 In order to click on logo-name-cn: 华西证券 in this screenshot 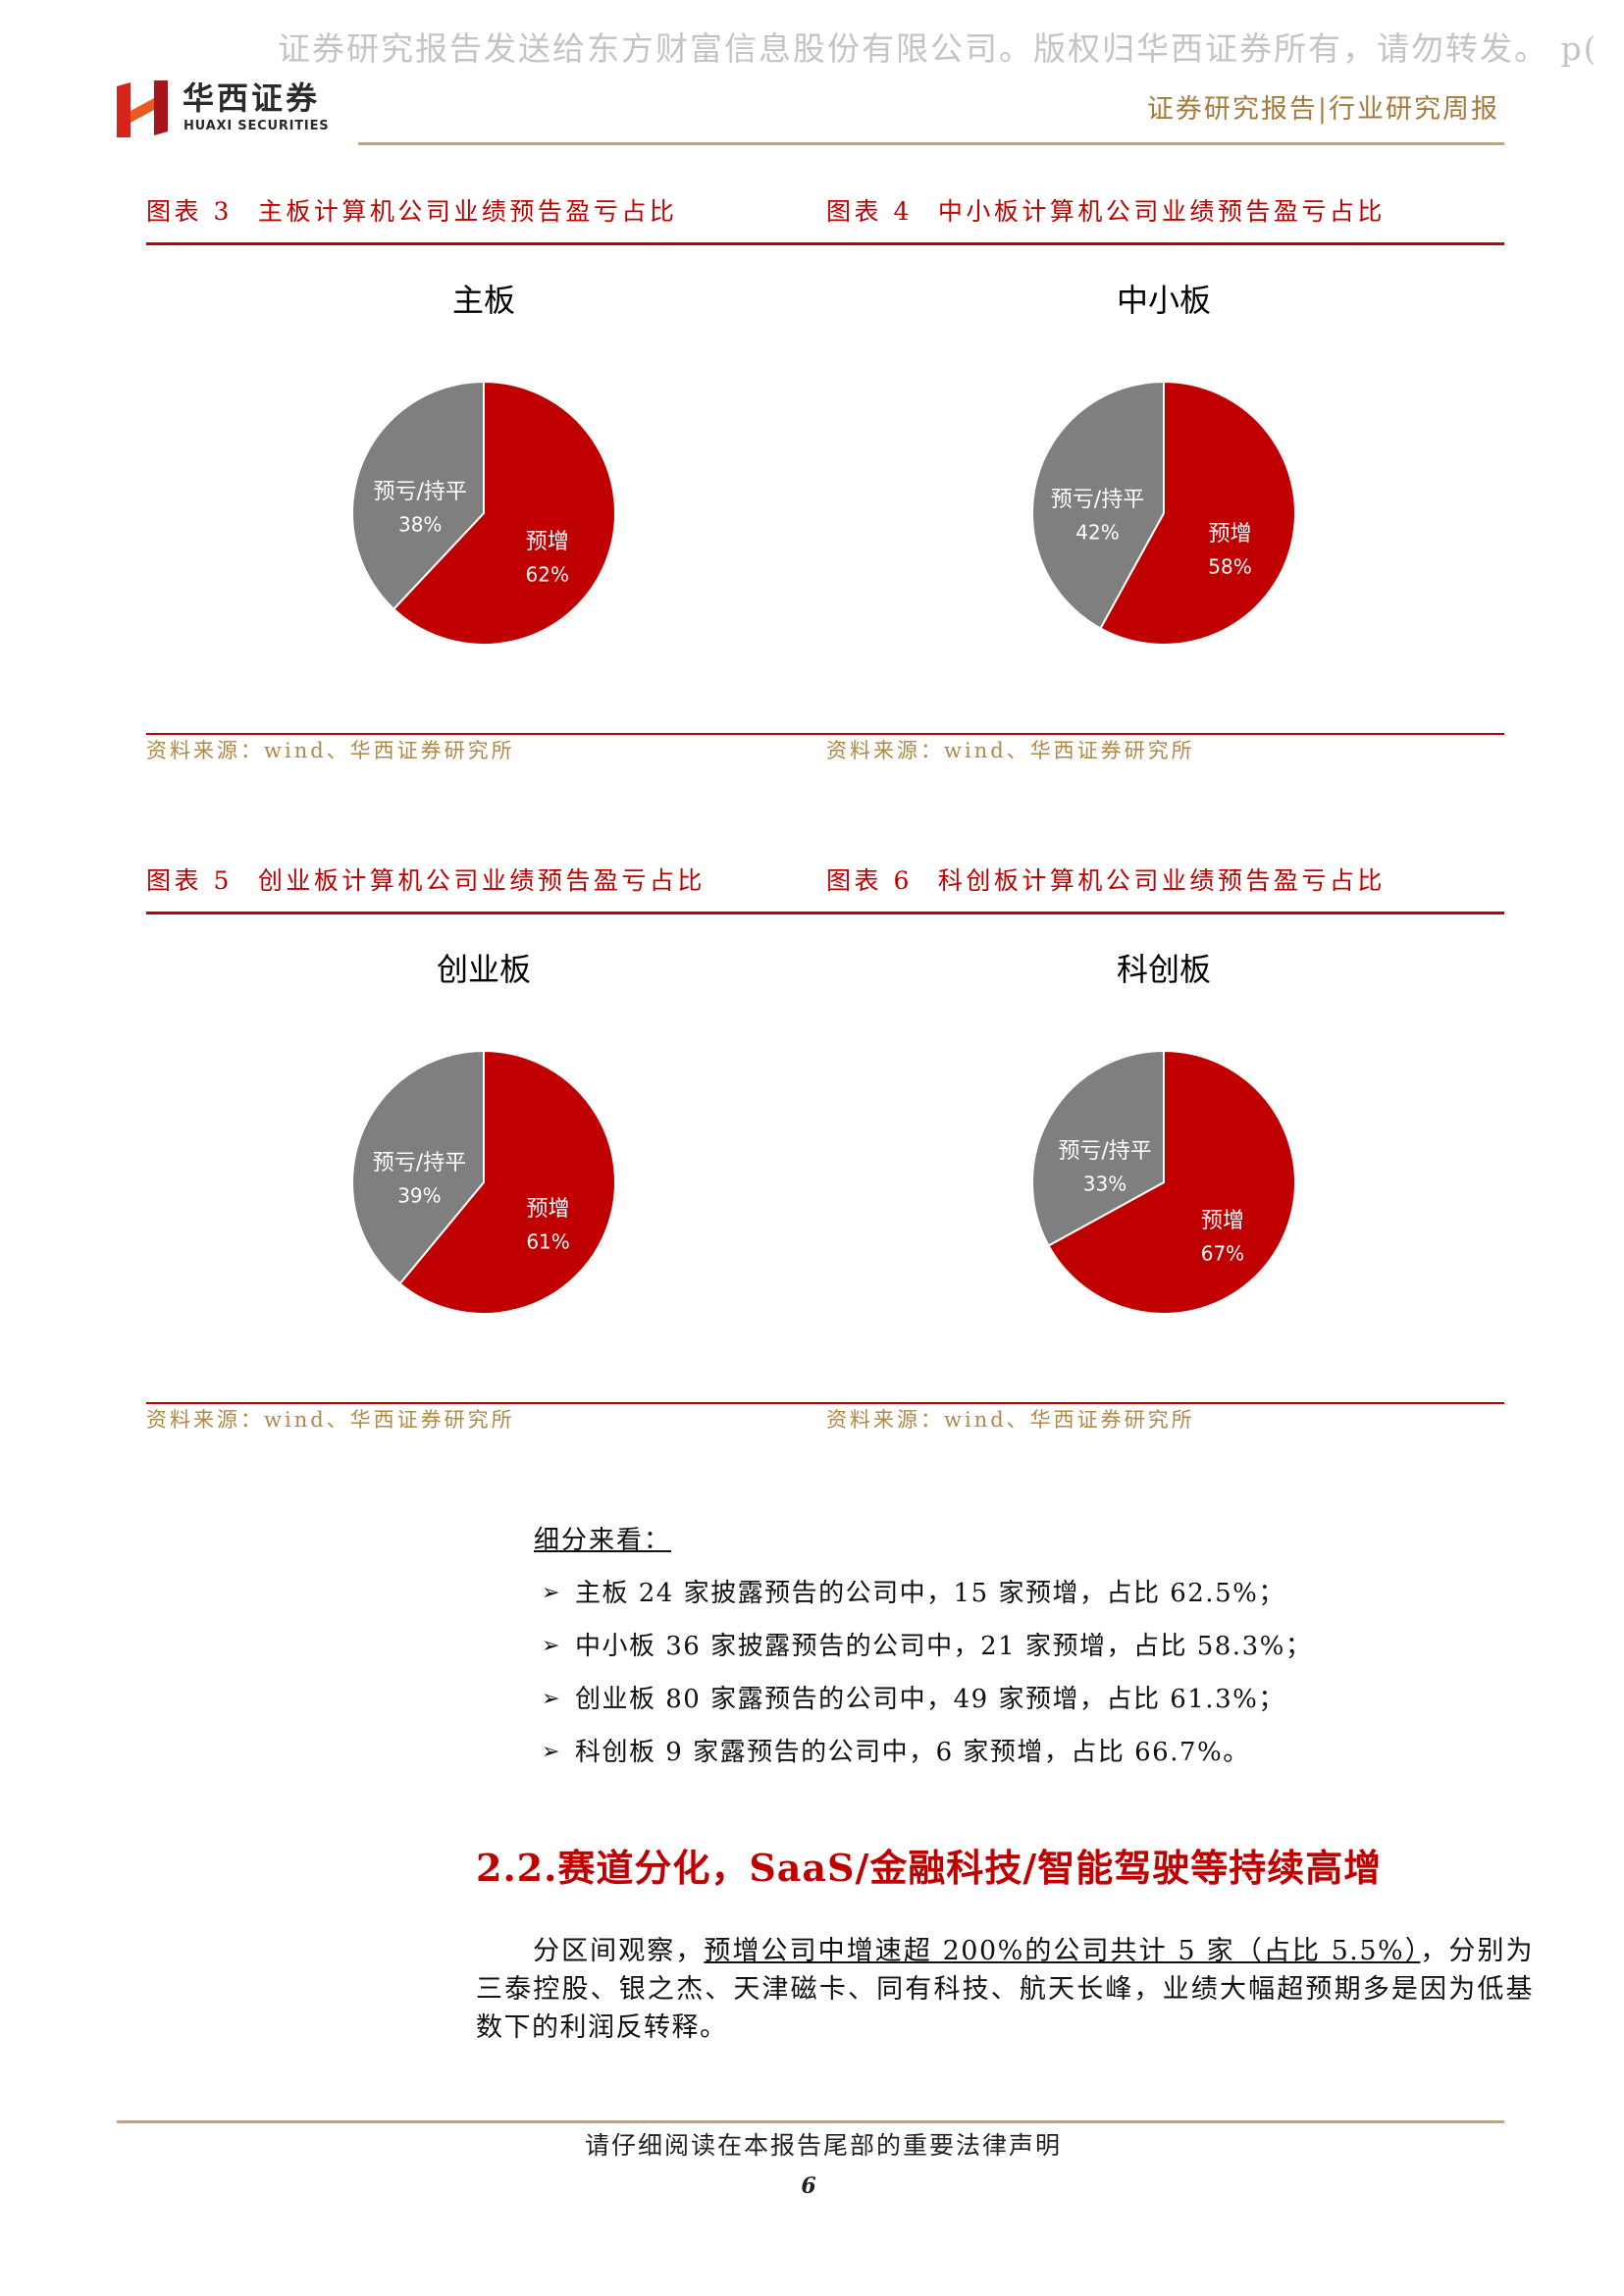, I will do `click(252, 98)`.